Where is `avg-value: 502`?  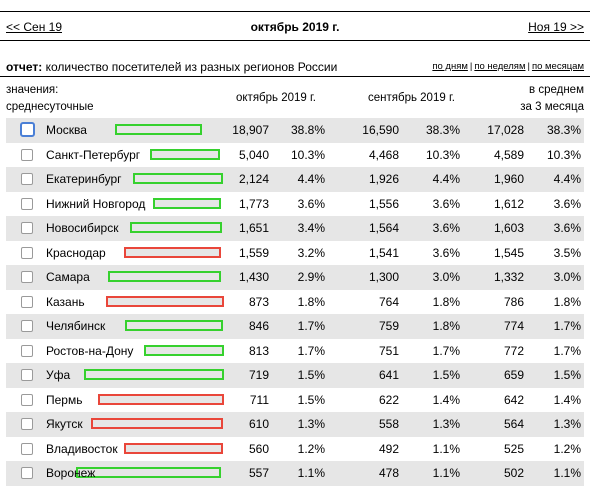
avg-value: 502 is located at coordinates (513, 473).